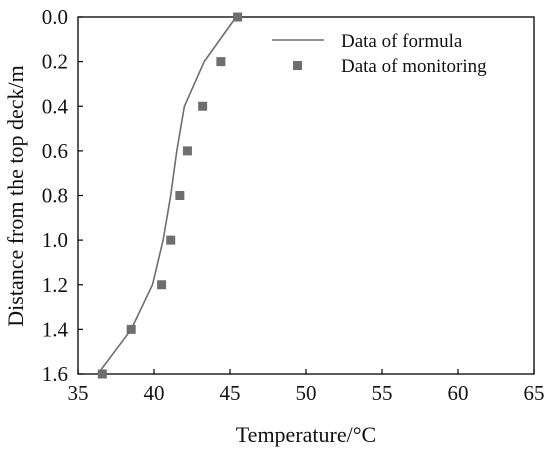 The height and width of the screenshot is (451, 550). What do you see at coordinates (55, 17) in the screenshot?
I see `y-tick-label: 0.0` at bounding box center [55, 17].